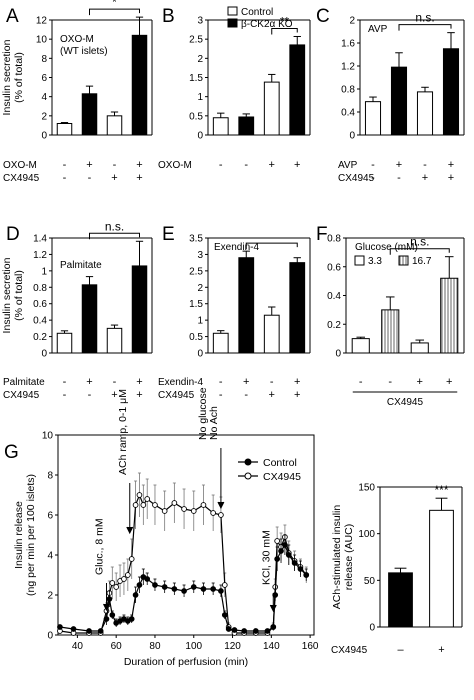  I want to click on y-tick-label: 0.2, so click(40, 337).